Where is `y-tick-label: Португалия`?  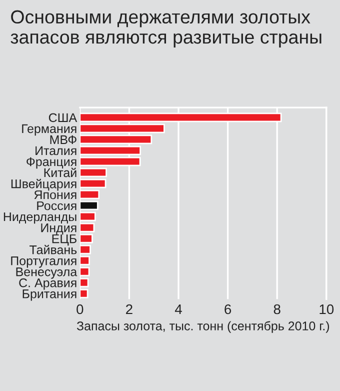 y-tick-label: Португалия is located at coordinates (43, 262).